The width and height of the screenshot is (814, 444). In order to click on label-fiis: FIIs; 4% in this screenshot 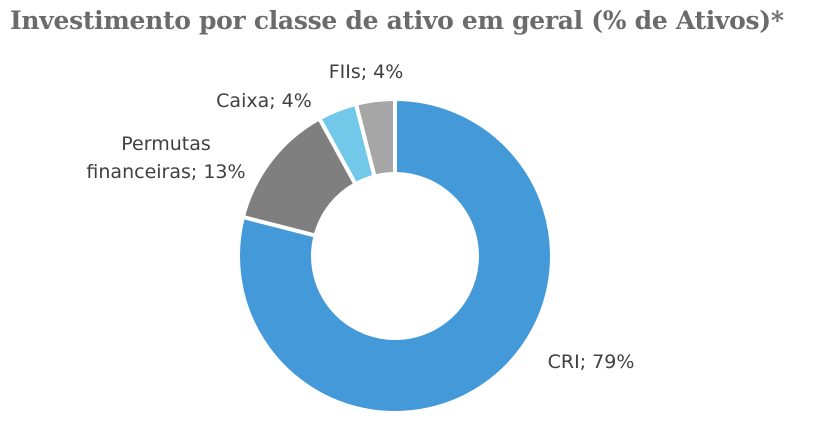, I will do `click(366, 72)`.